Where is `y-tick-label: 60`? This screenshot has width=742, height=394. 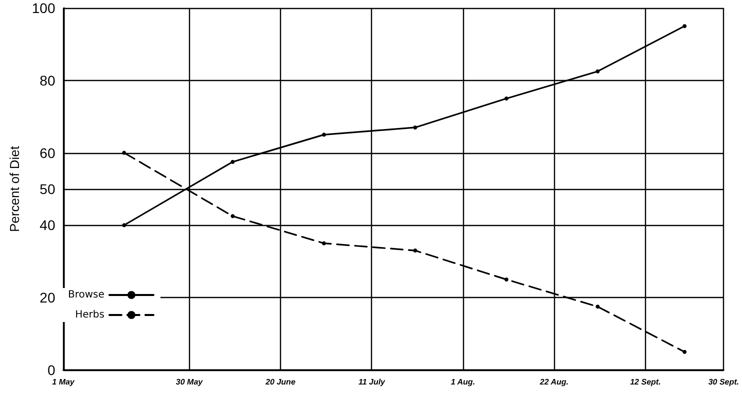
y-tick-label: 60 is located at coordinates (48, 152).